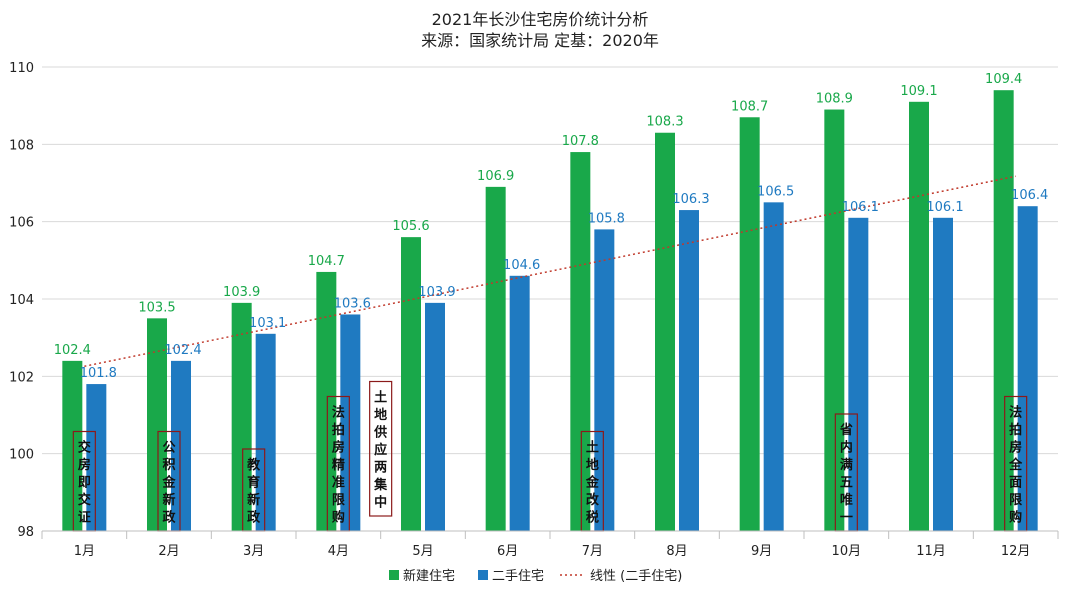 This screenshot has width=1080, height=601. Describe the element at coordinates (72, 350) in the screenshot. I see `data-label-new: 102.4` at that location.